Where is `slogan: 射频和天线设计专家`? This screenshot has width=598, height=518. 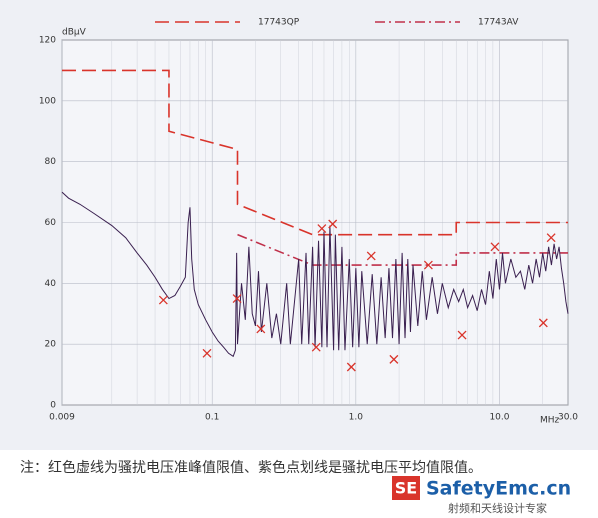 slogan: 射频和天线设计专家 is located at coordinates (497, 508).